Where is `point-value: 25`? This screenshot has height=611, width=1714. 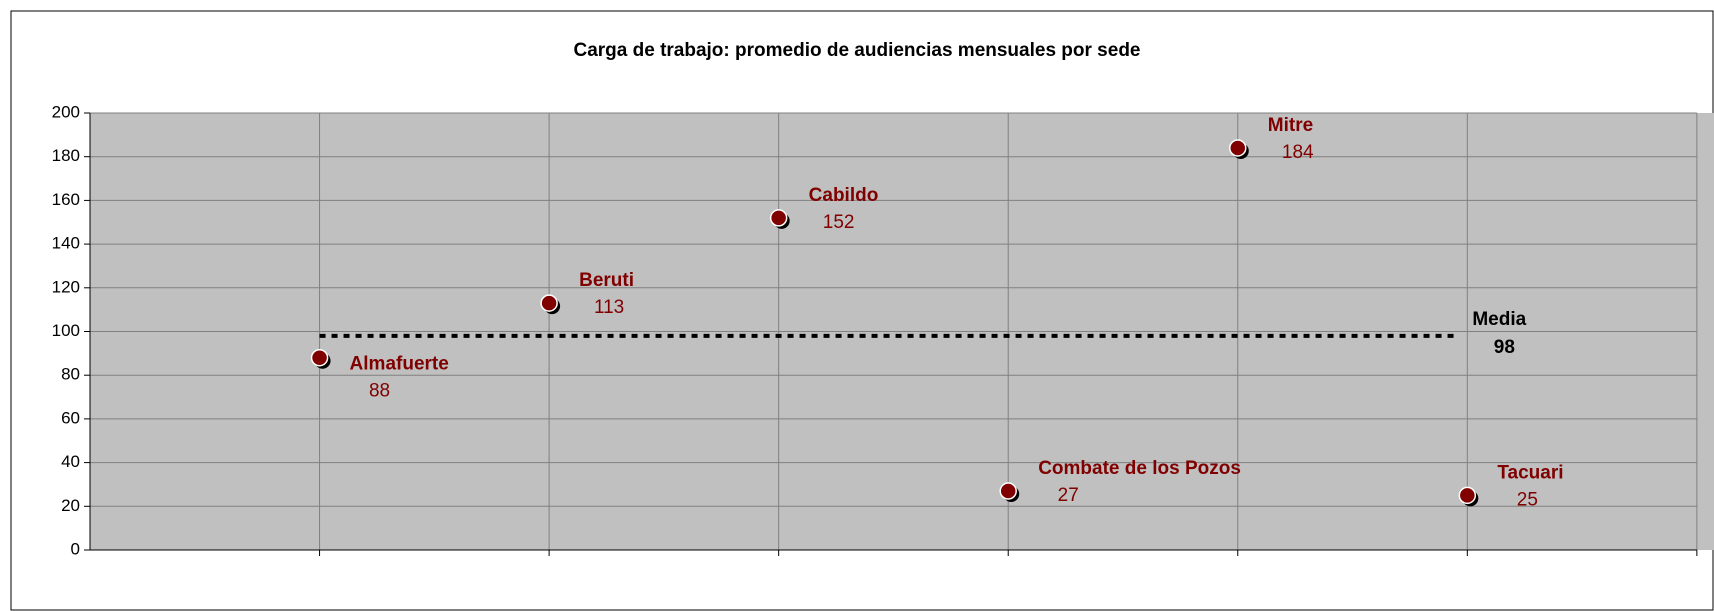
point-value: 25 is located at coordinates (1527, 499).